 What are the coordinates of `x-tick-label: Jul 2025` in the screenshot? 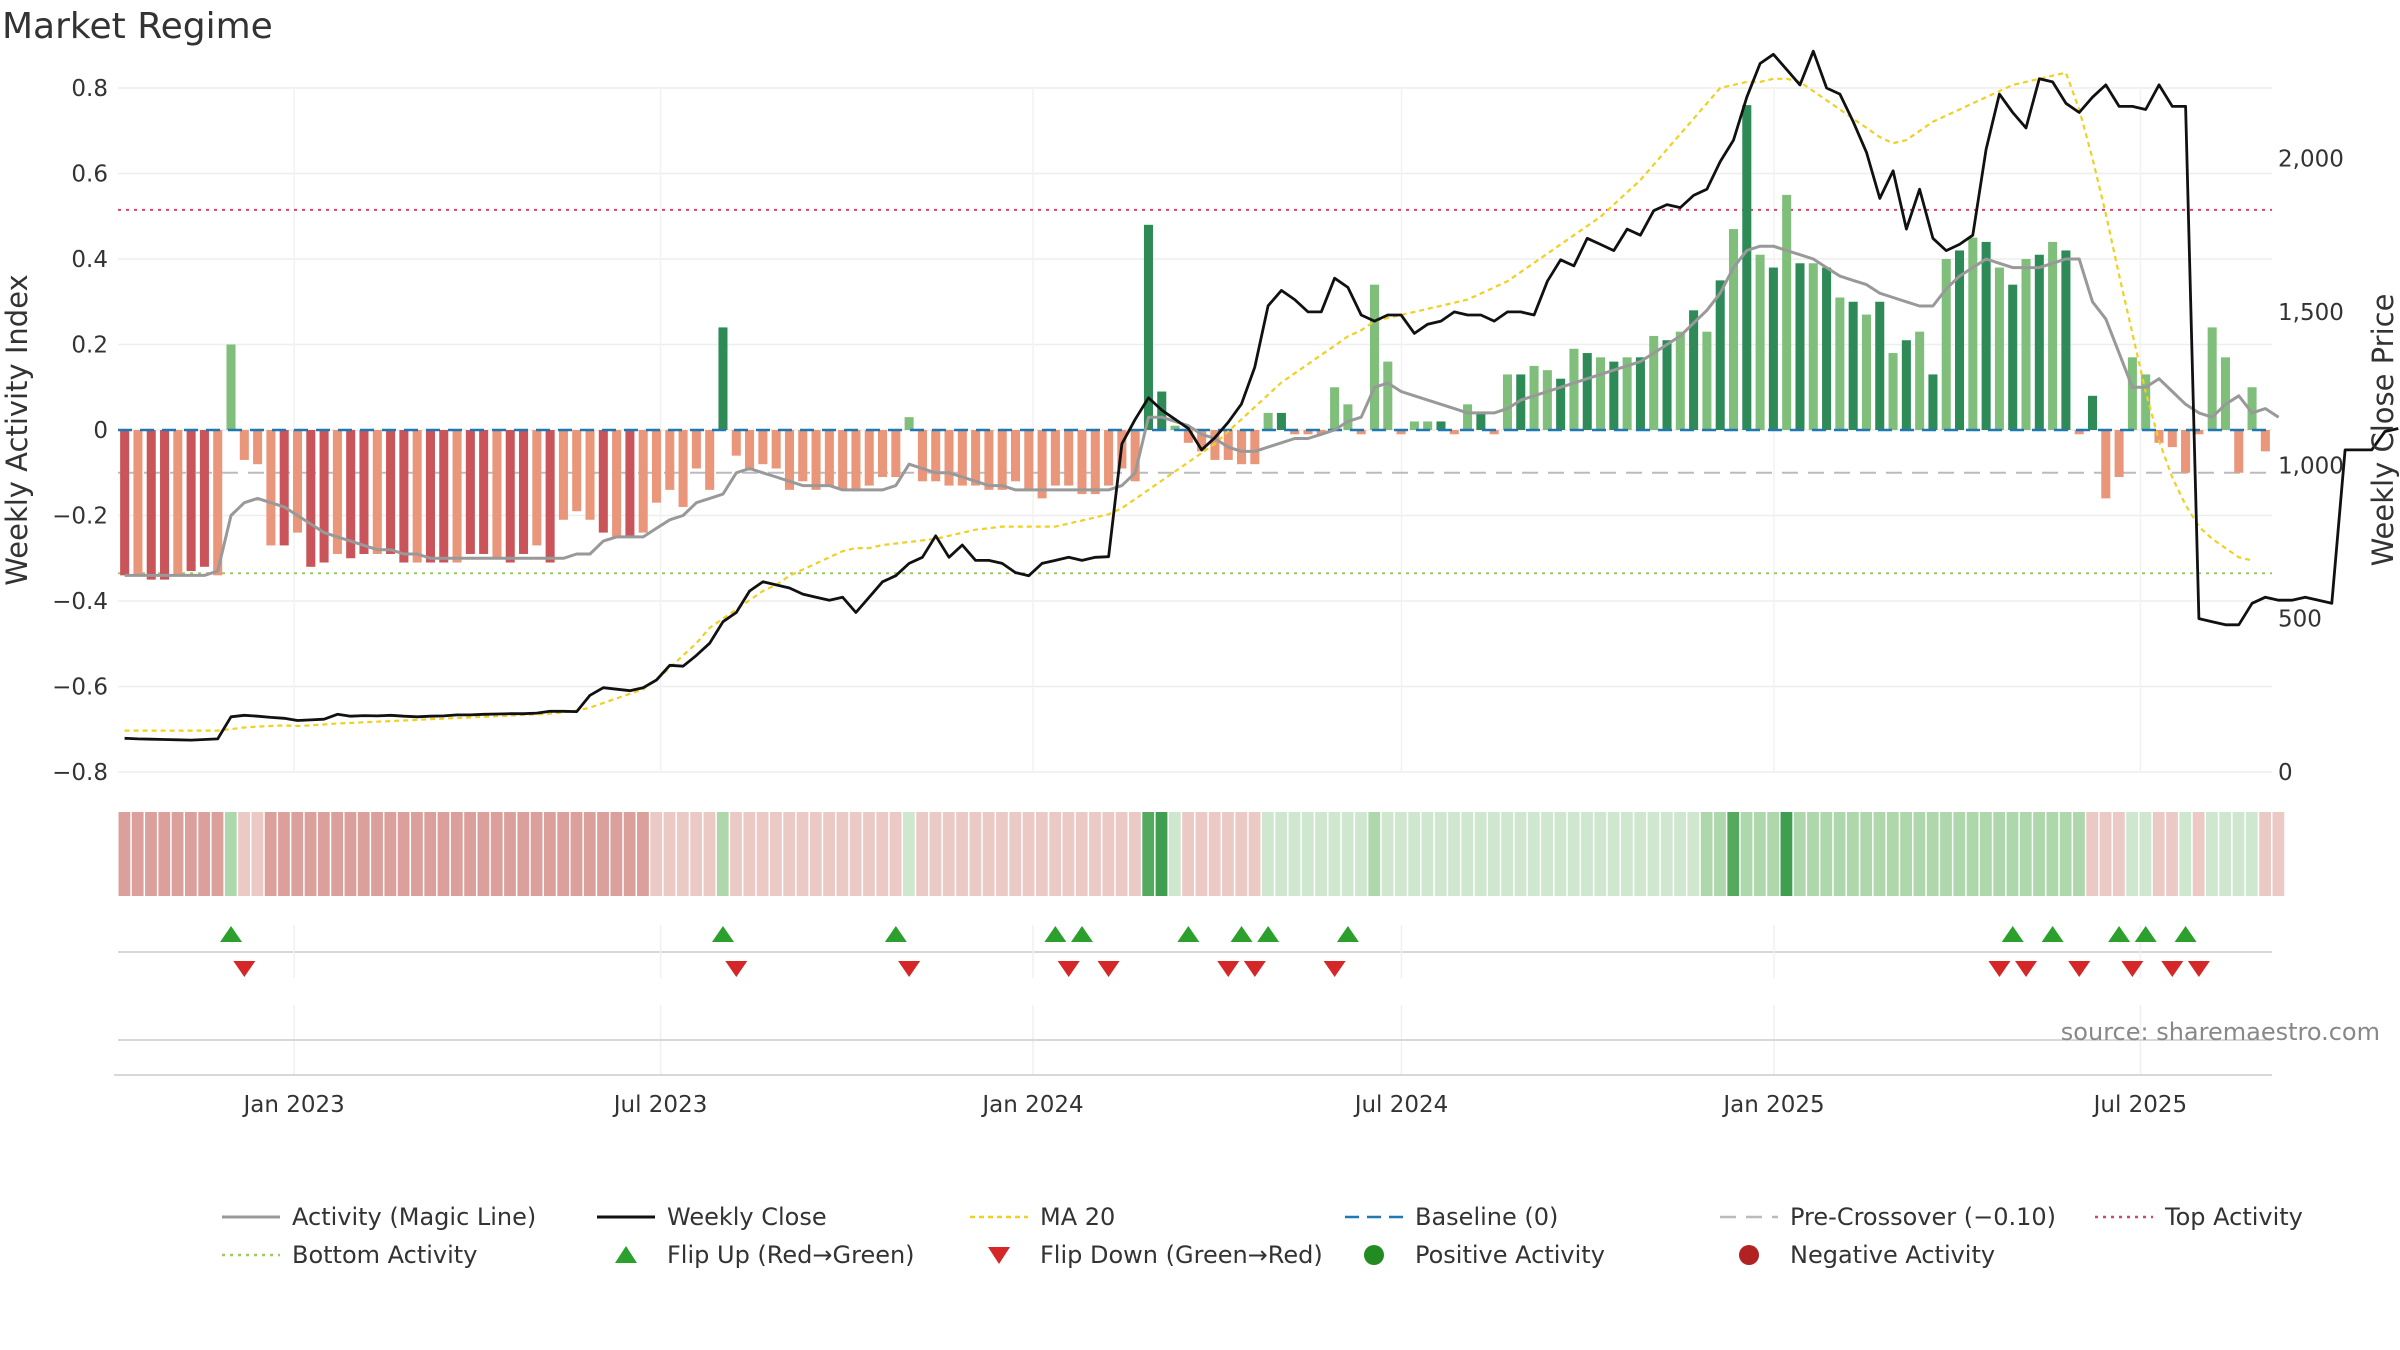 It's located at (2140, 1105).